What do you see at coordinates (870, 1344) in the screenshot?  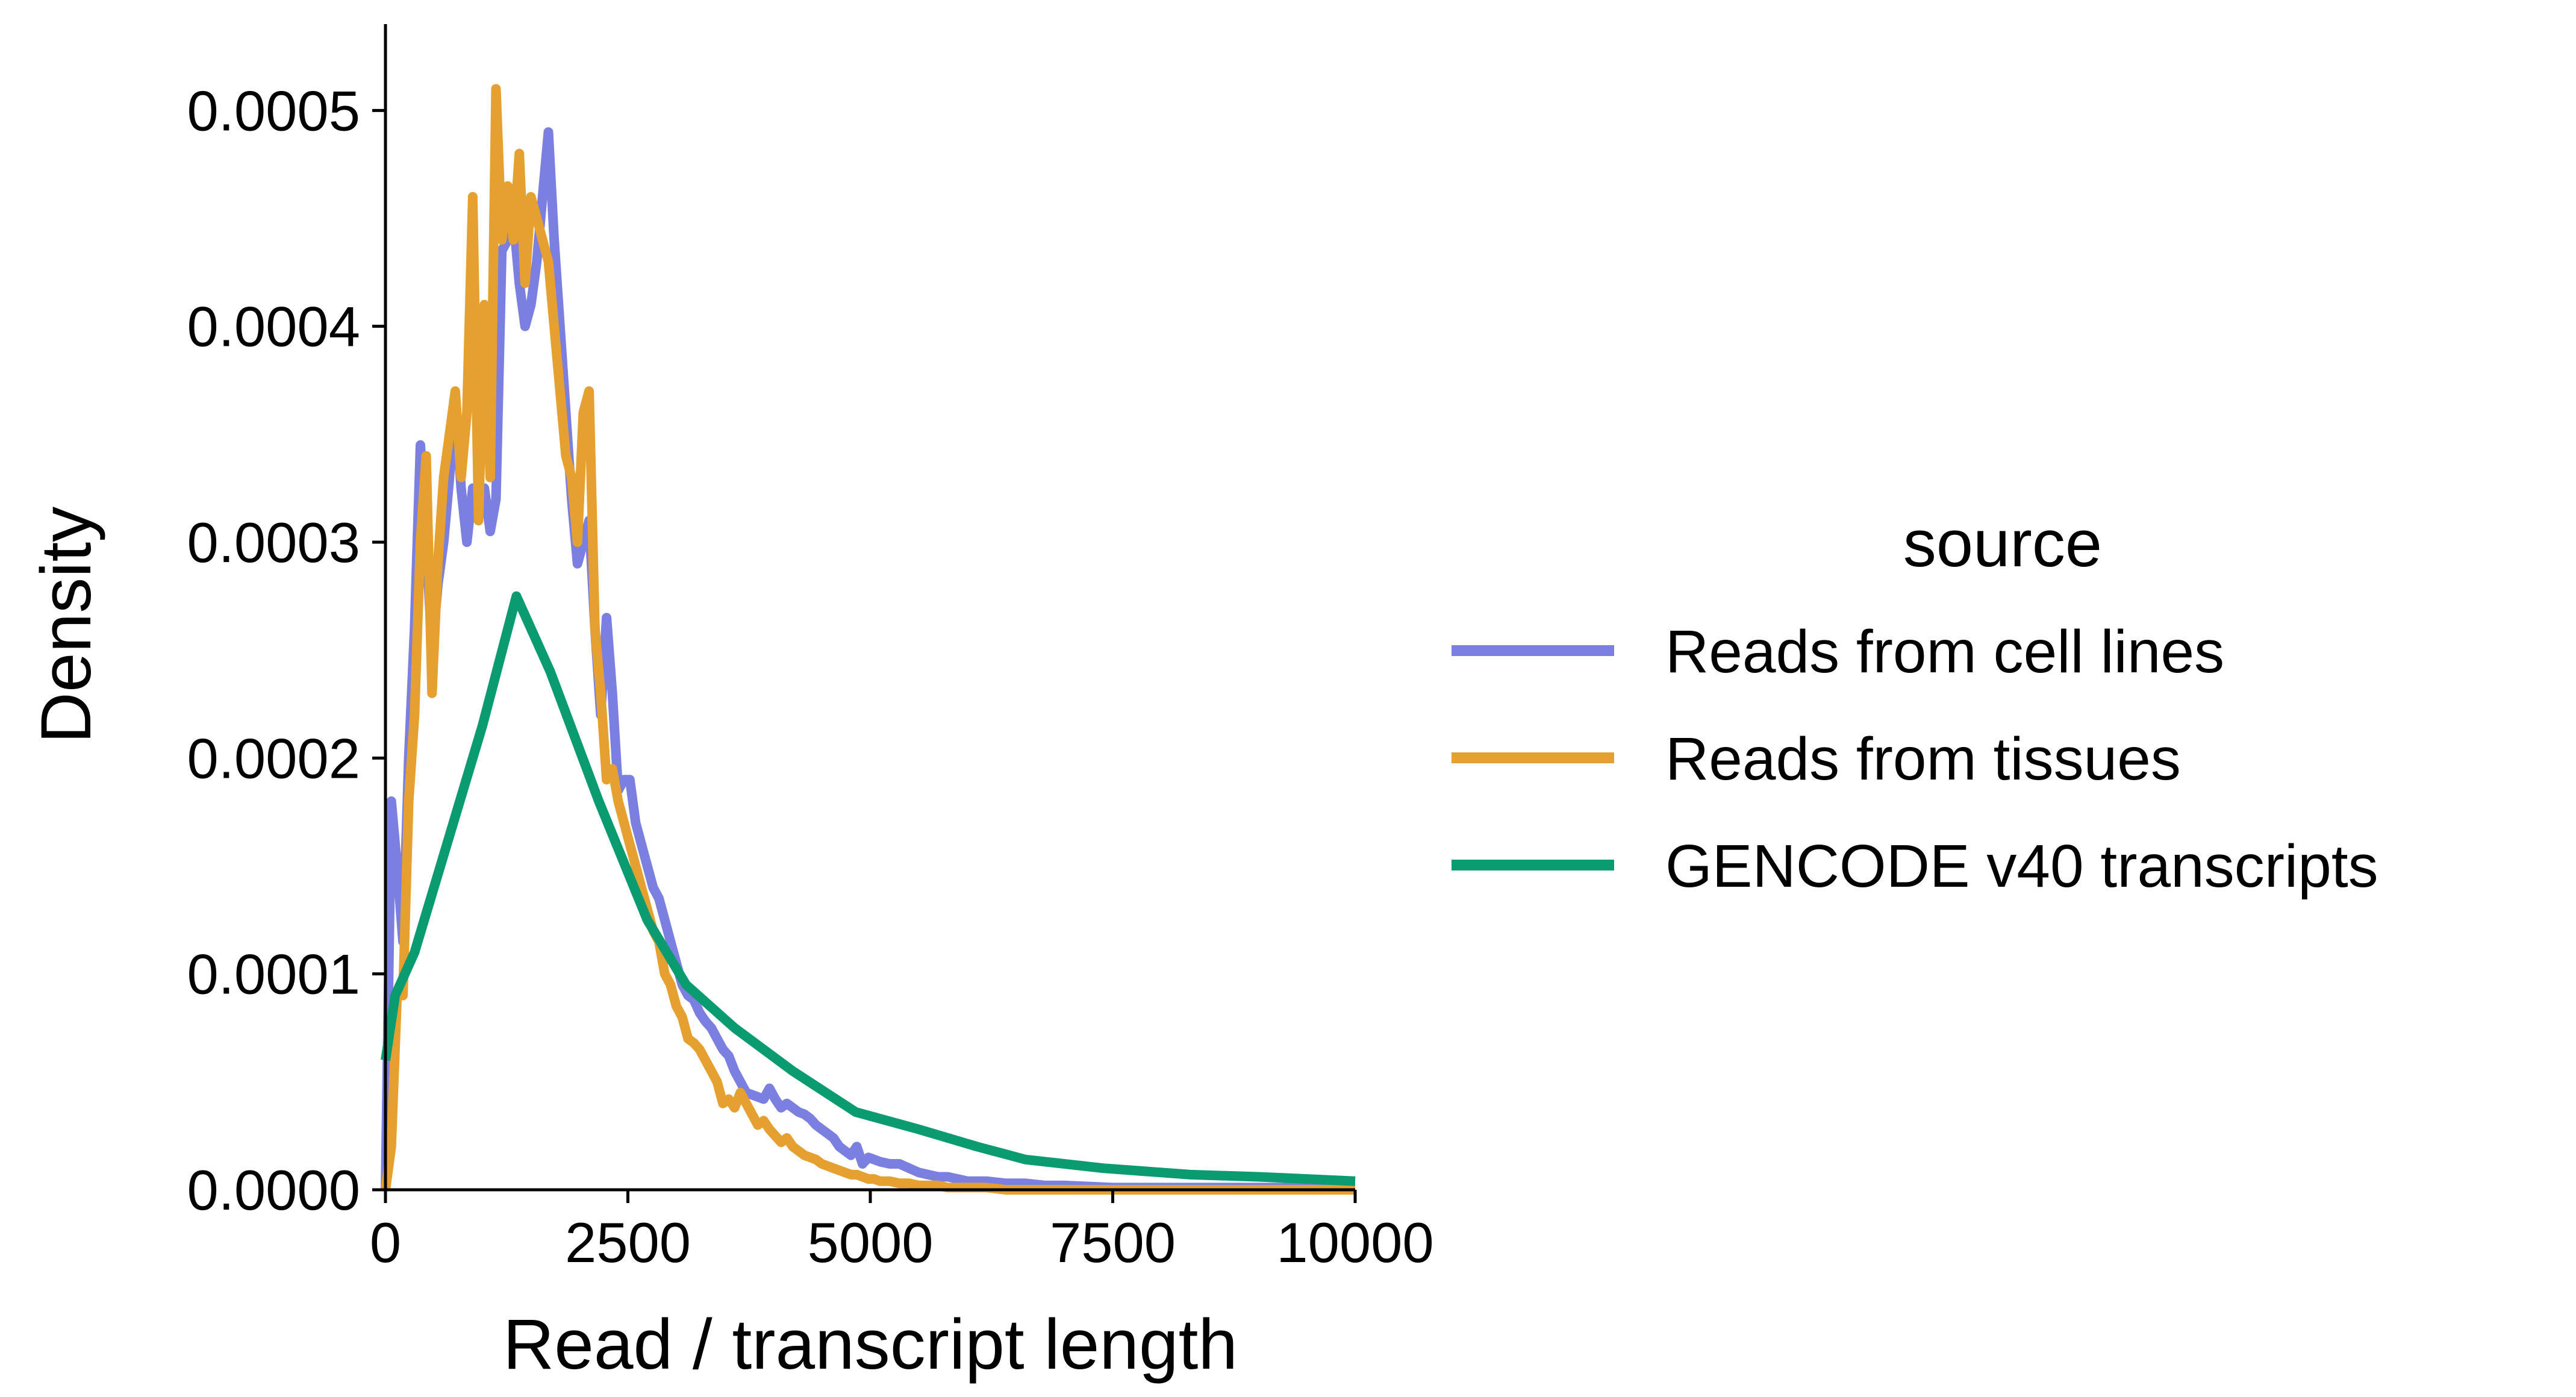 I see `x-axis-title: Read / transcript length` at bounding box center [870, 1344].